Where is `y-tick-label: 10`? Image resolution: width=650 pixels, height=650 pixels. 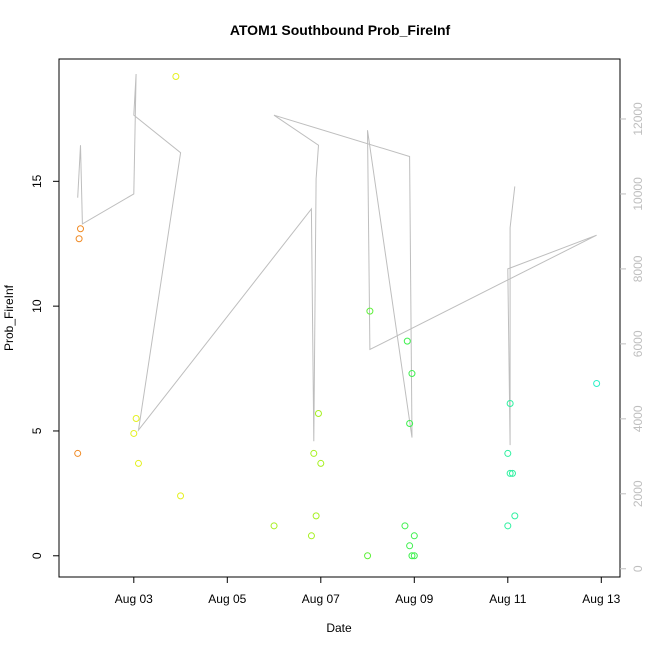
y-tick-label: 10 is located at coordinates (37, 306).